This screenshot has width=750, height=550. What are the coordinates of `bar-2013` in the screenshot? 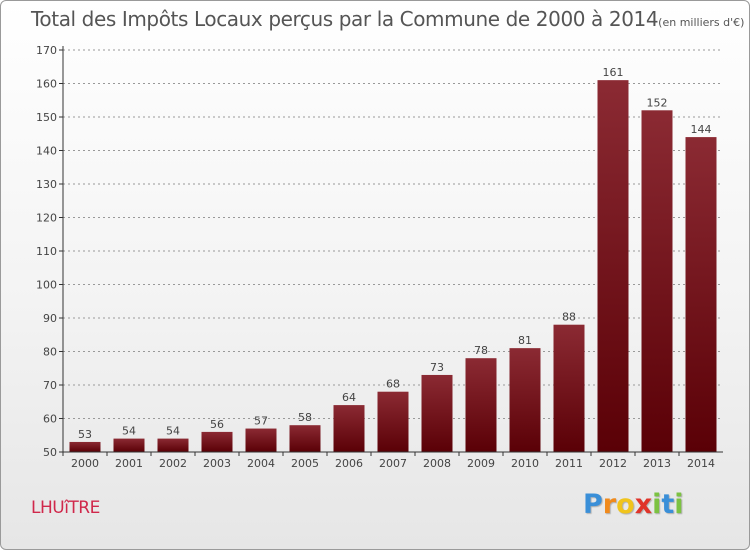 It's located at (657, 281).